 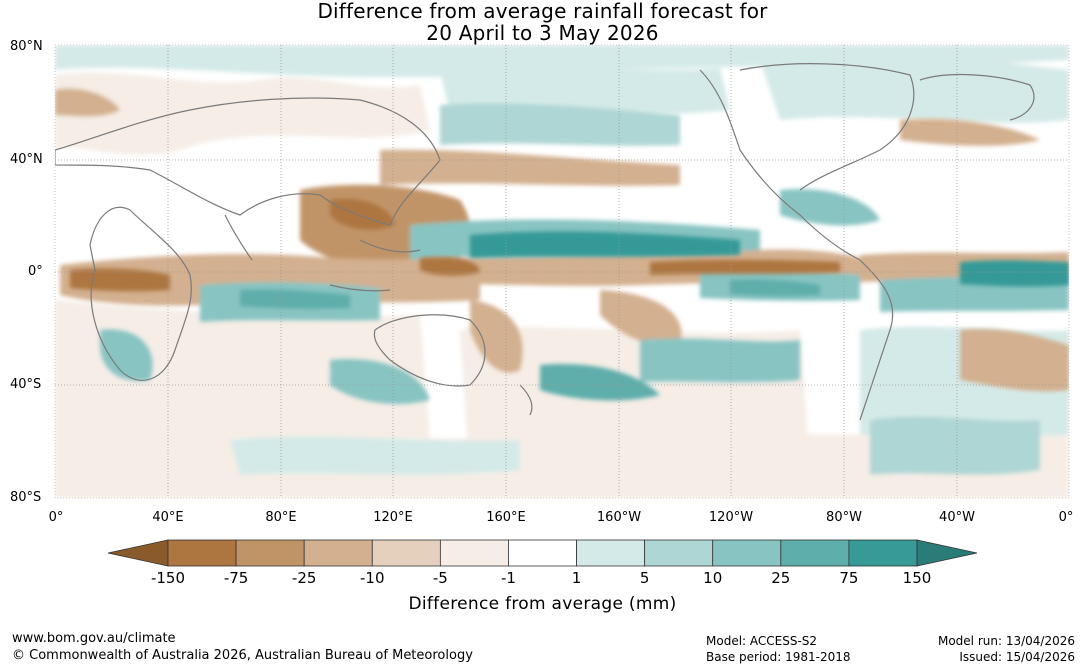 What do you see at coordinates (844, 517) in the screenshot?
I see `lon-label-80w: 80°W` at bounding box center [844, 517].